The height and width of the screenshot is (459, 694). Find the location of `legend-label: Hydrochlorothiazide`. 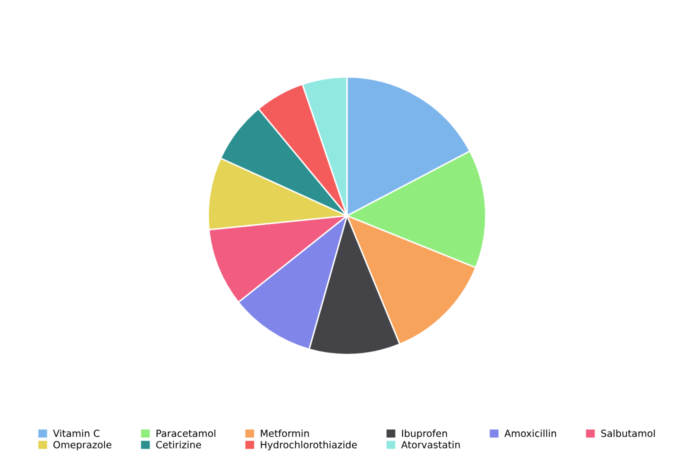

legend-label: Hydrochlorothiazide is located at coordinates (308, 445).